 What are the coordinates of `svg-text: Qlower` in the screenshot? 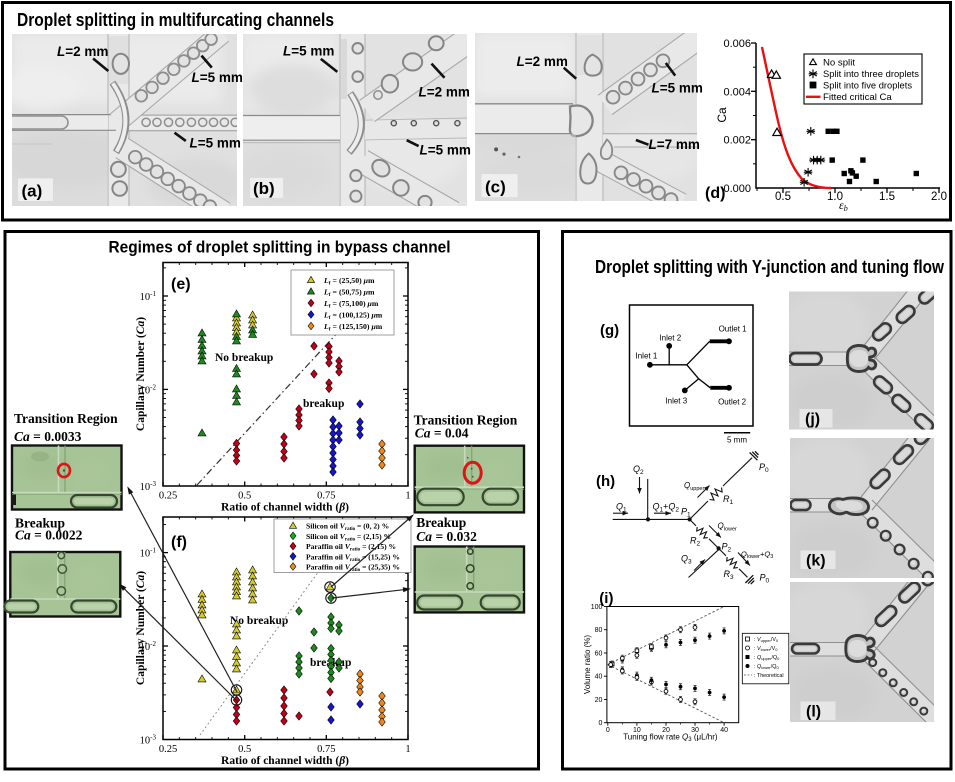 It's located at (728, 527).